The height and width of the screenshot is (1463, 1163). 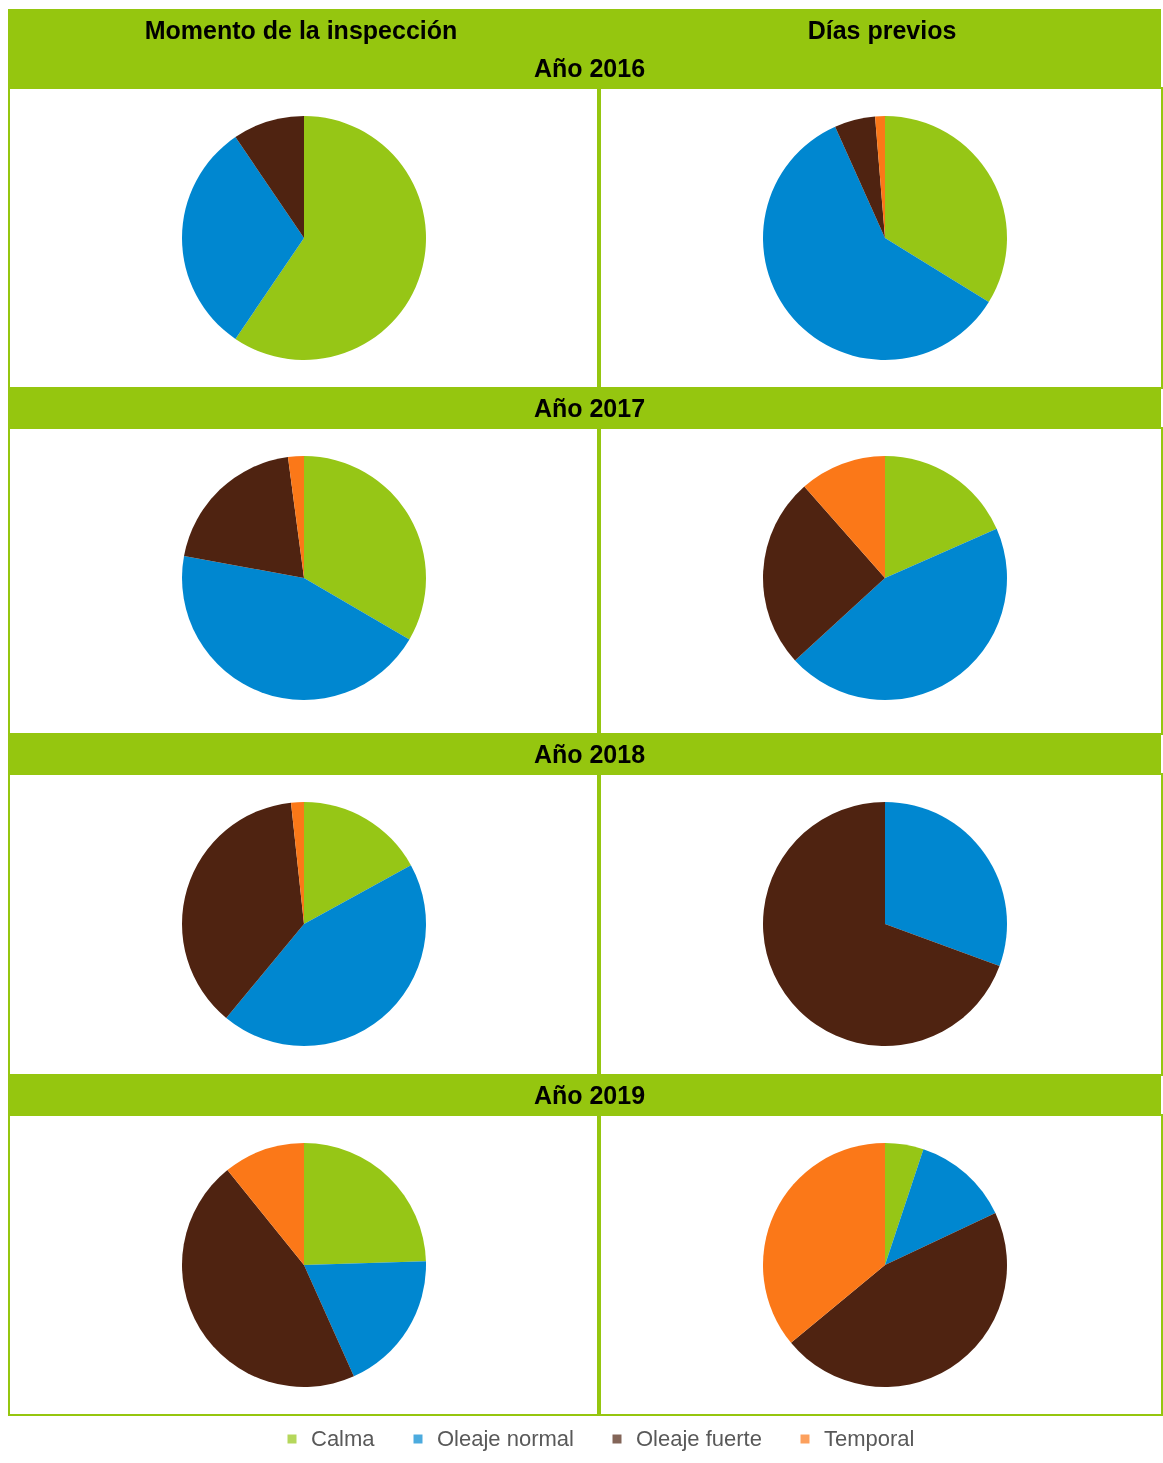 What do you see at coordinates (589, 68) in the screenshot?
I see `chart-title: Año 2016` at bounding box center [589, 68].